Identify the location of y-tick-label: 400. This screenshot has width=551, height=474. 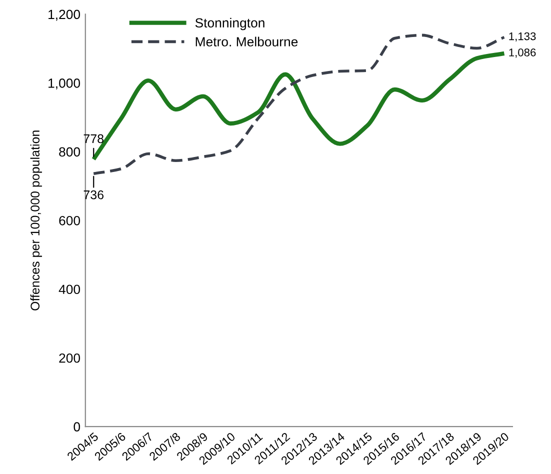
(69, 289).